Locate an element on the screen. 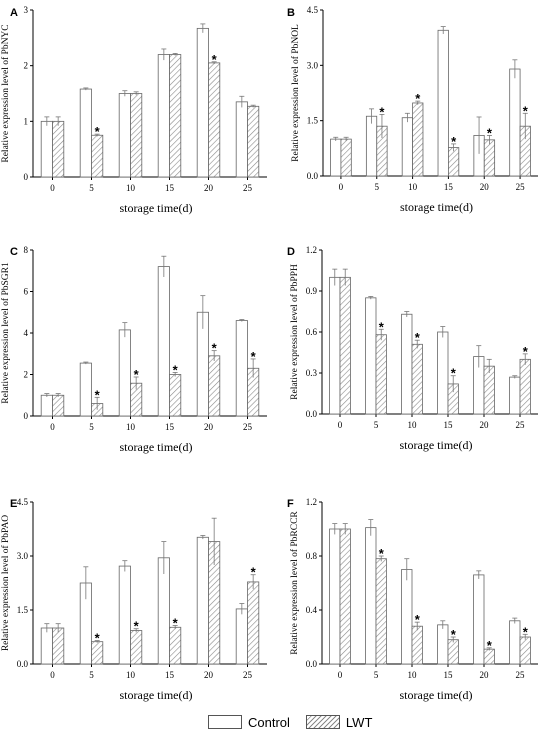 The image size is (550, 736). y-tick-label: 4.5 is located at coordinates (313, 10).